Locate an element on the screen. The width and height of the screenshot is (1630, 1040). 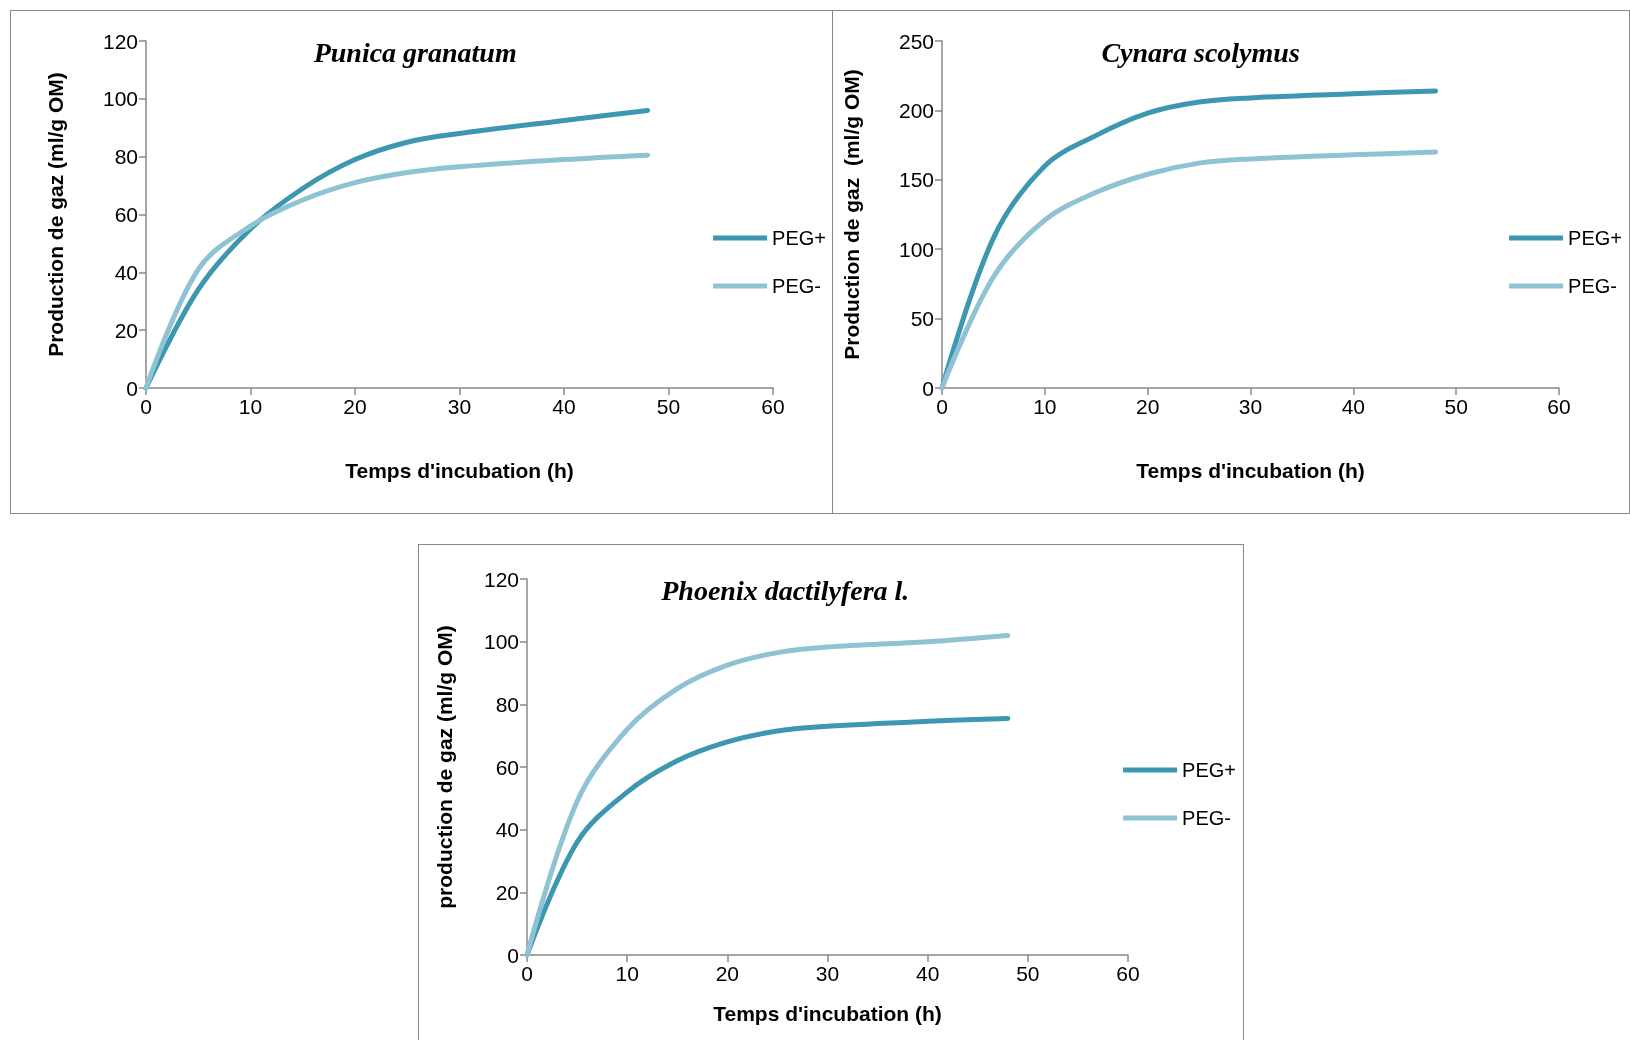
chart-title: Phoenix dactilyfera l. is located at coordinates (785, 590).